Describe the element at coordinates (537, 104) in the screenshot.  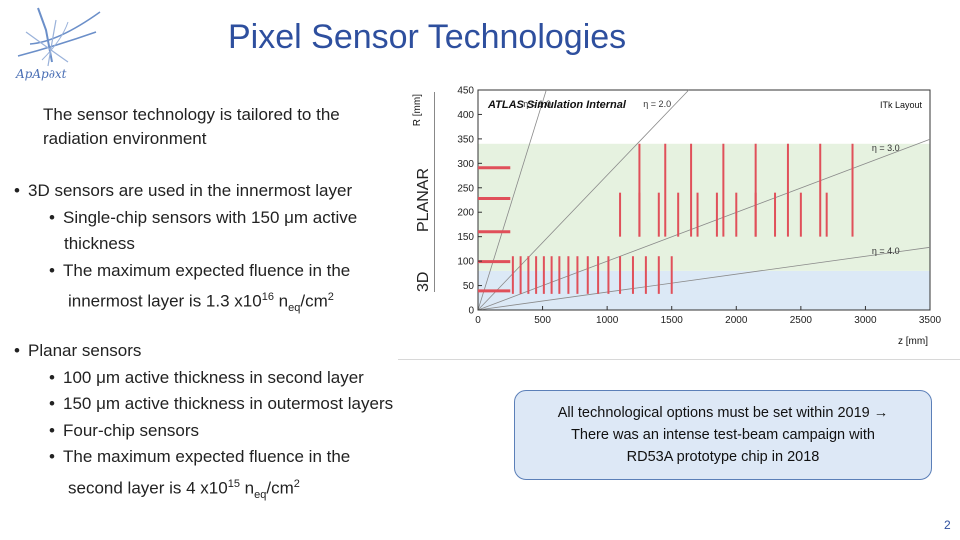
I see `eta-label: η = 1.0` at that location.